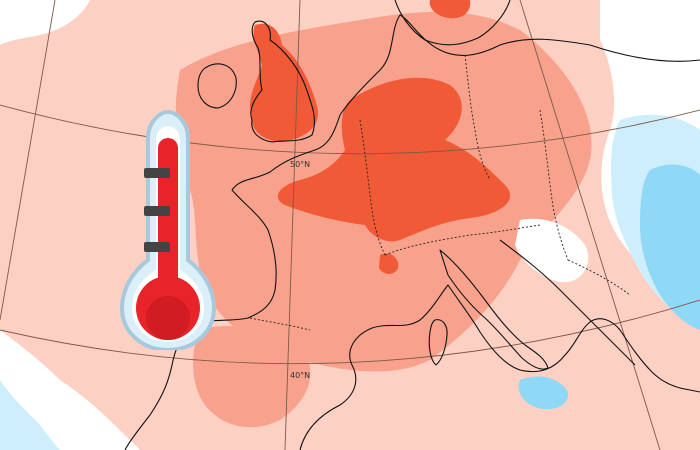 This screenshot has height=450, width=700. What do you see at coordinates (494, 309) in the screenshot?
I see `coastline-italy` at bounding box center [494, 309].